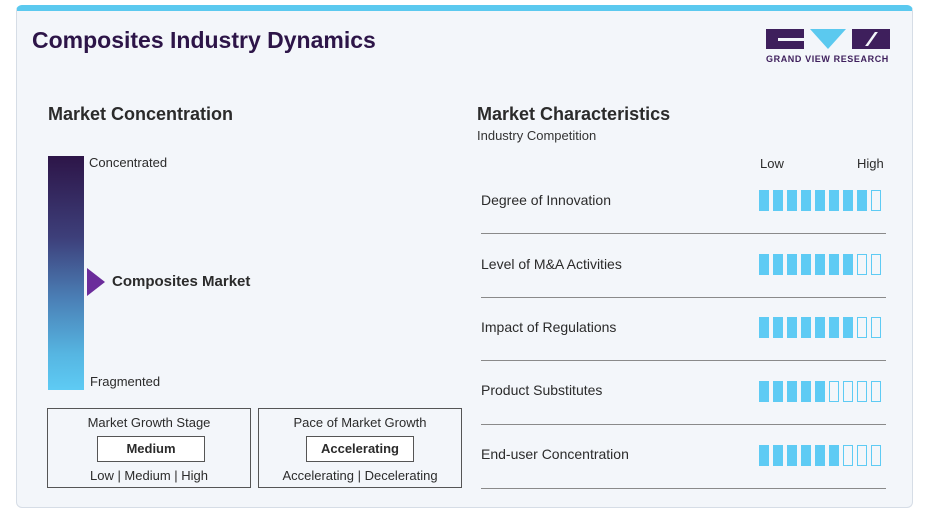  What do you see at coordinates (537, 135) in the screenshot?
I see `industry-competition-subtitle: Industry Competition` at bounding box center [537, 135].